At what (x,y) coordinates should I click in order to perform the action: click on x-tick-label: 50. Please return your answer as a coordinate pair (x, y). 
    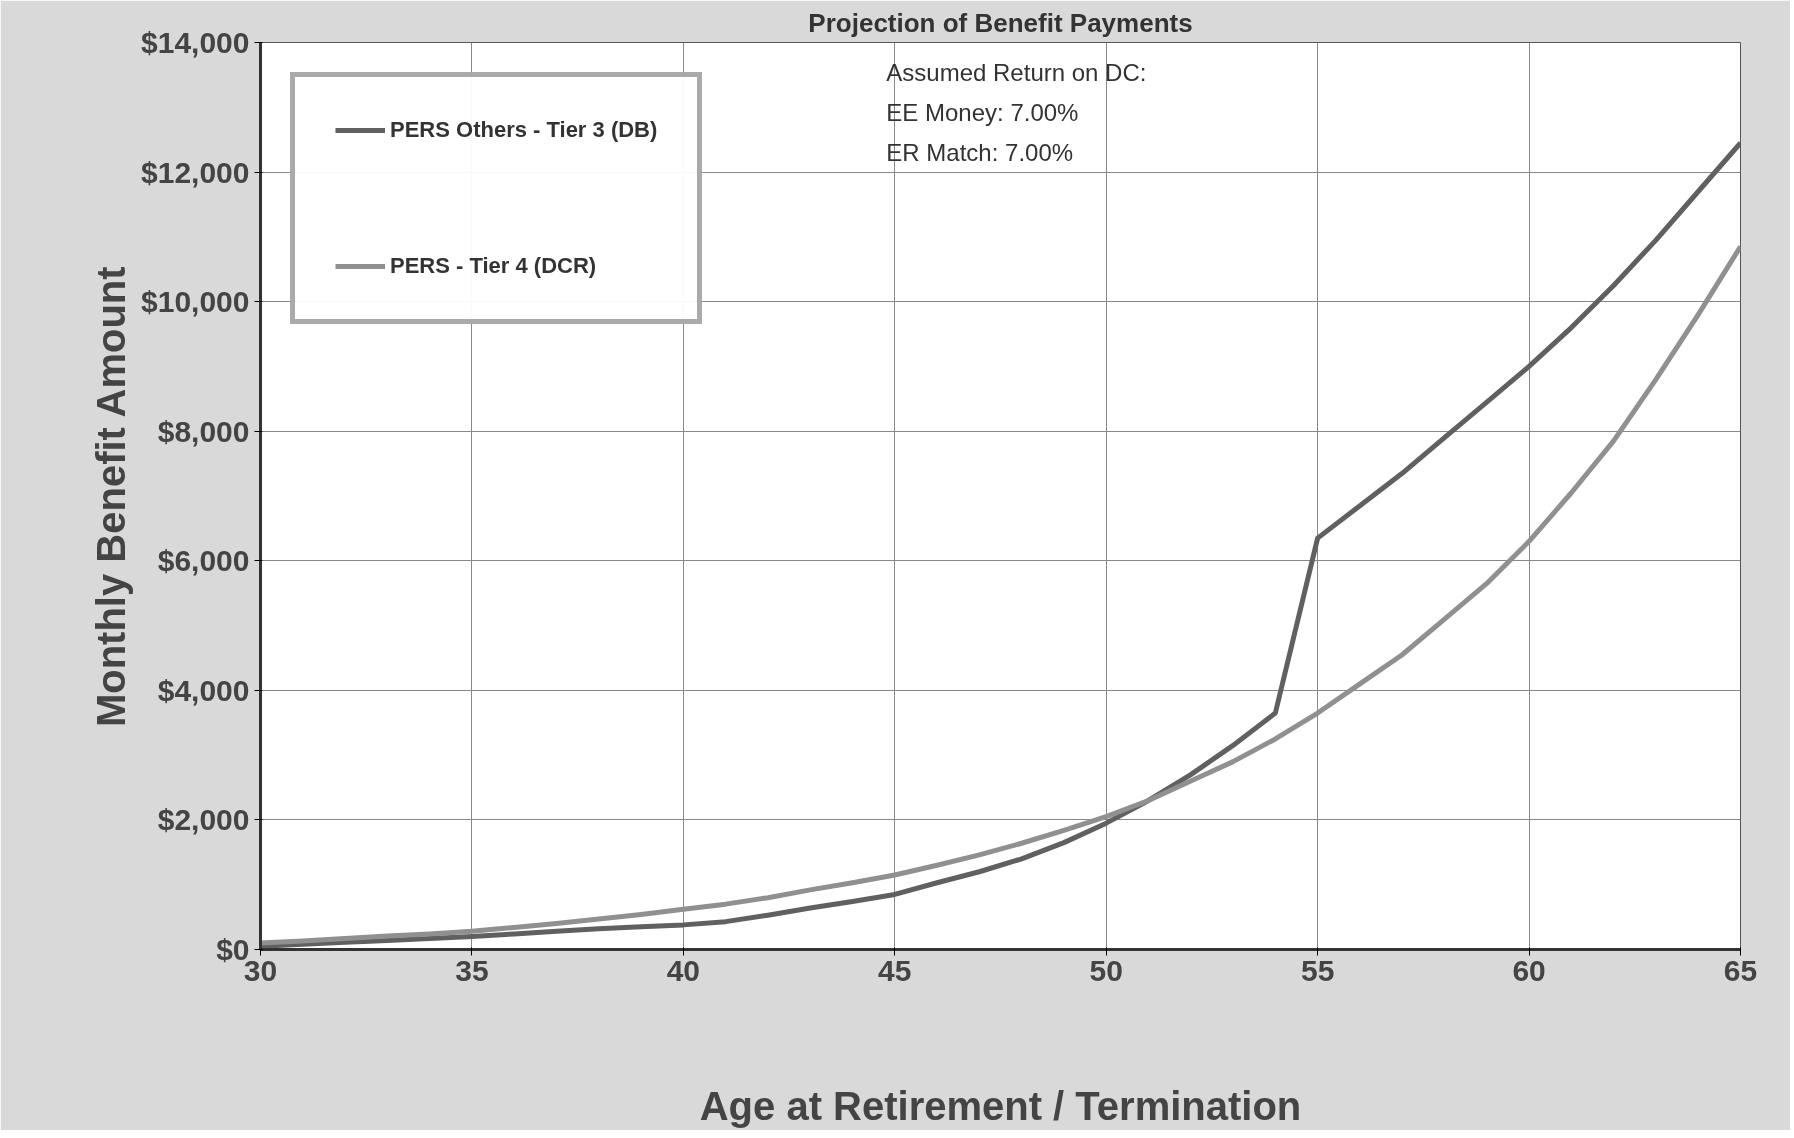
    Looking at the image, I should click on (1106, 970).